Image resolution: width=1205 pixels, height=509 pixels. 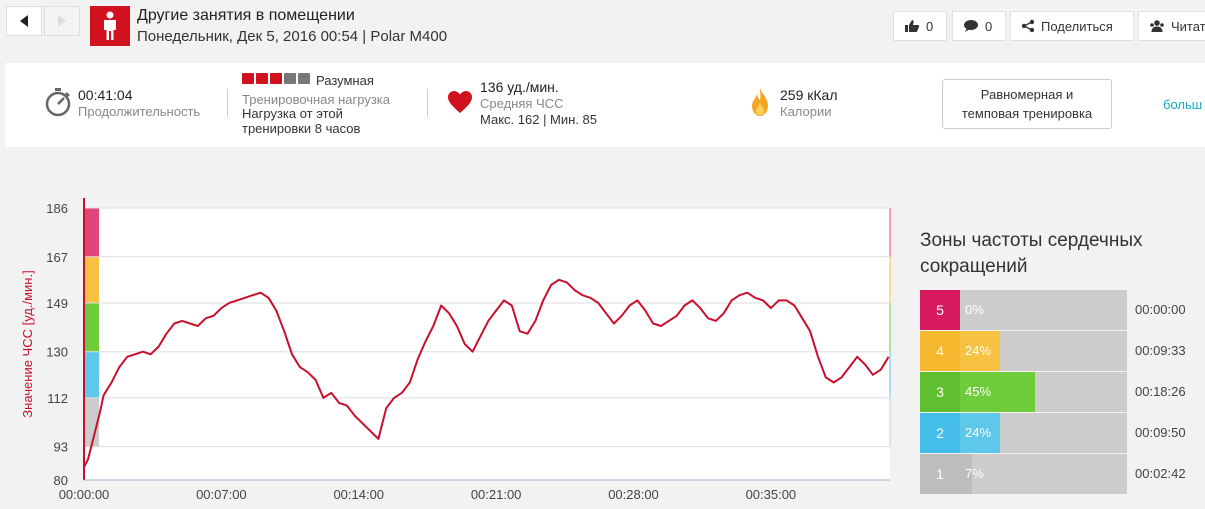 I want to click on zone-row-3: 3 45% 00:18:26, so click(x=1060, y=392).